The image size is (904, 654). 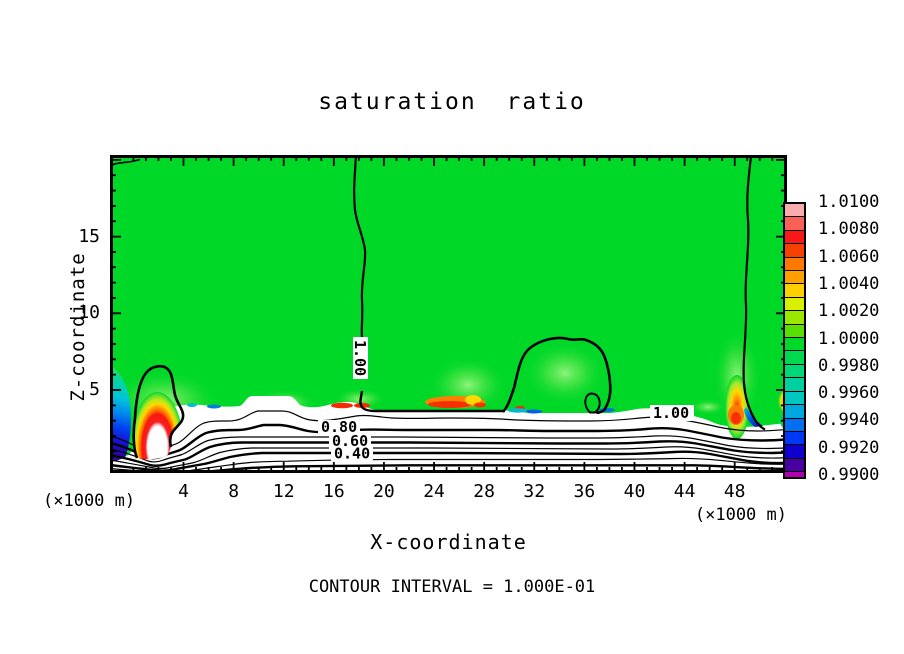 What do you see at coordinates (849, 202) in the screenshot?
I see `colorbar-tick-label: 1.0100` at bounding box center [849, 202].